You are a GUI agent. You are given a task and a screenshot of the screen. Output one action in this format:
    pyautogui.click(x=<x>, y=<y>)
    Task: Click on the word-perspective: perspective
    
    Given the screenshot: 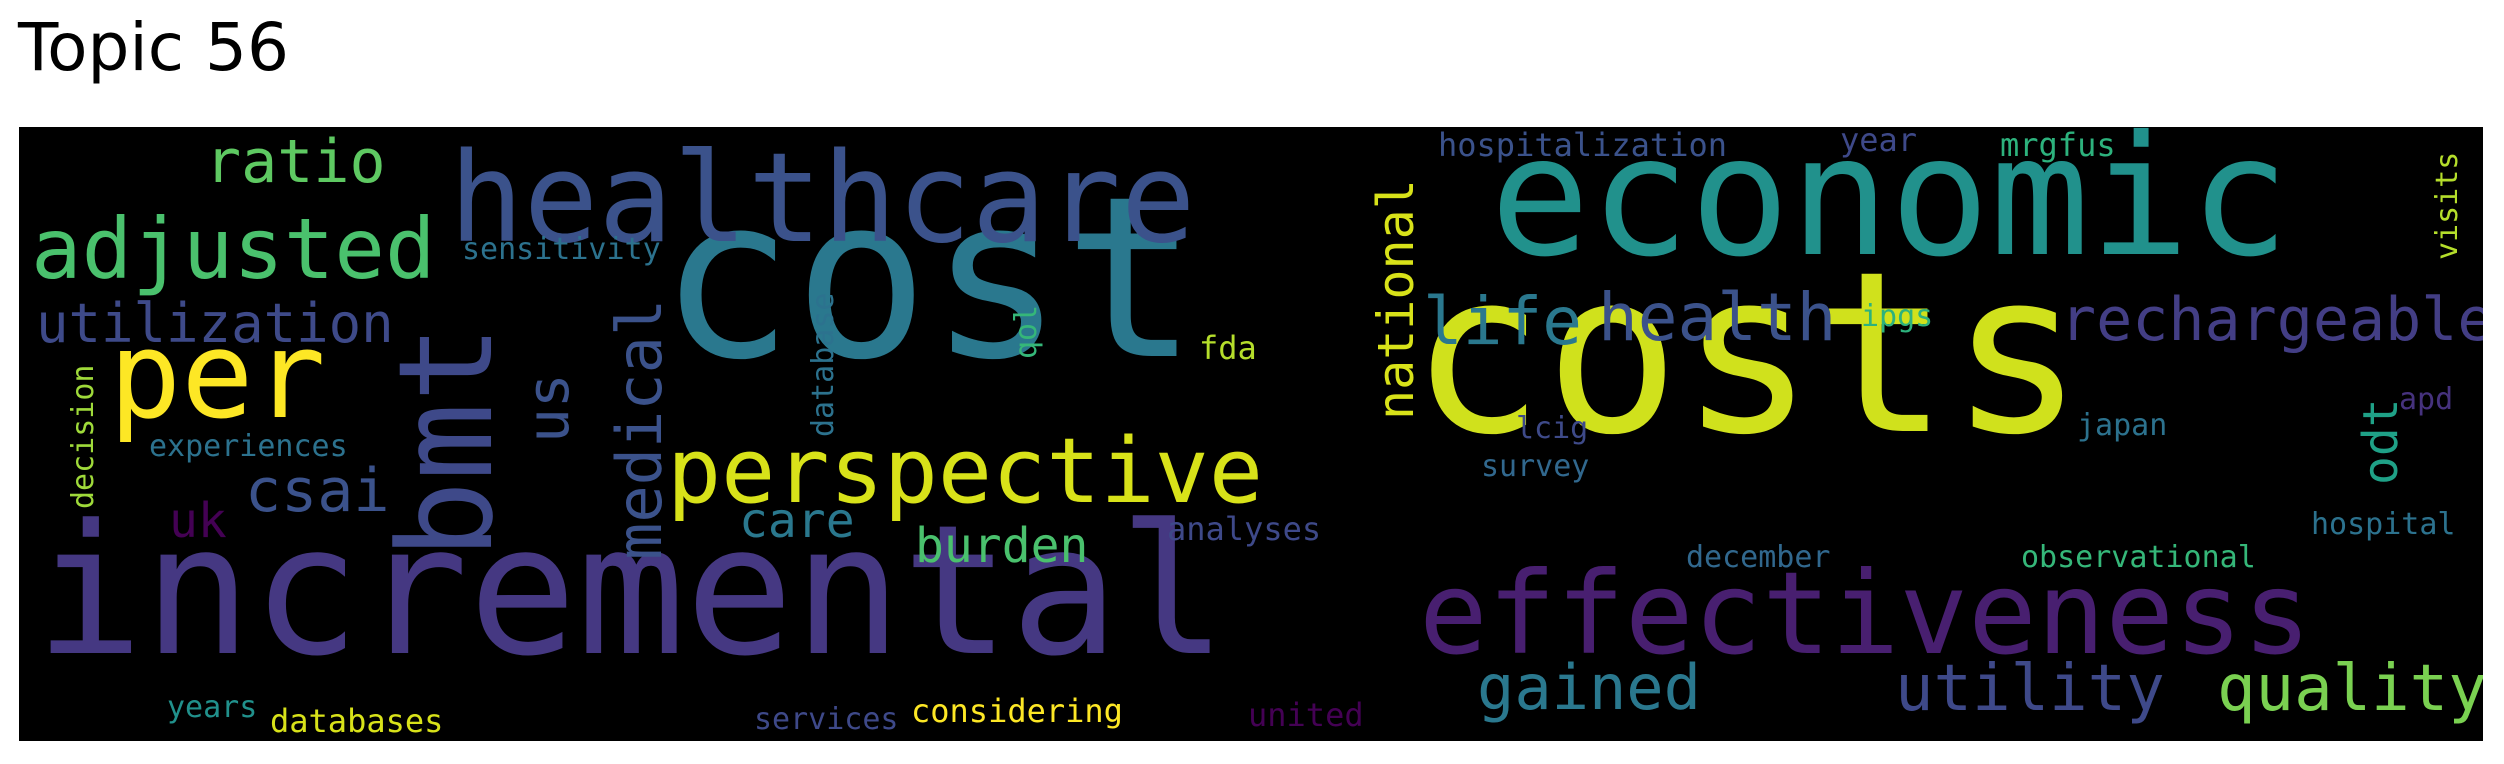 What is the action you would take?
    pyautogui.click(x=965, y=471)
    